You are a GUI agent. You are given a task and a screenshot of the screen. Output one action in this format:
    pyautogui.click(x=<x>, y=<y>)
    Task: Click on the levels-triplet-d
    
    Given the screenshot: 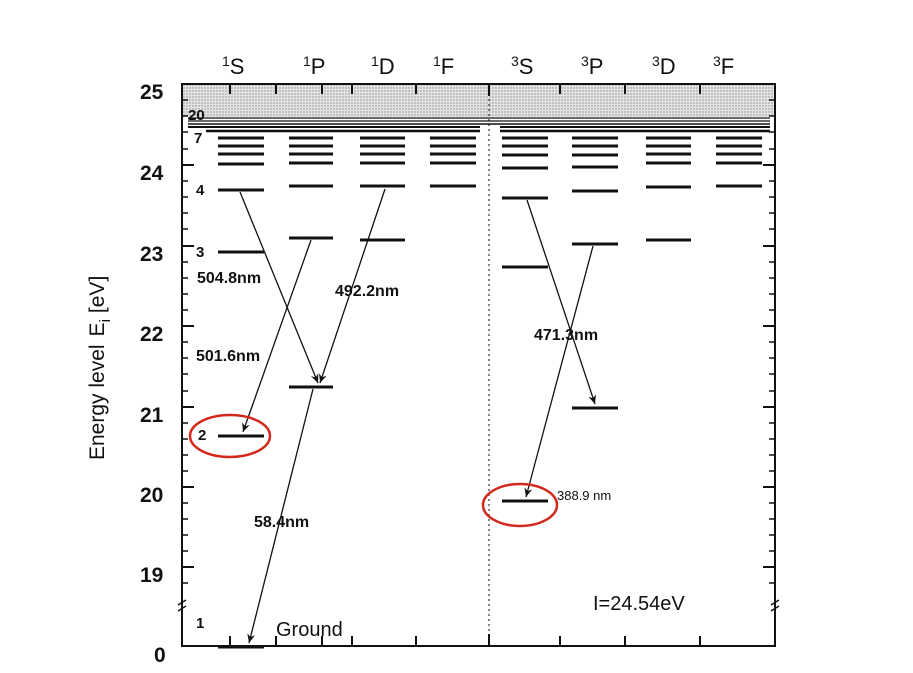 What is the action you would take?
    pyautogui.click(x=668, y=189)
    